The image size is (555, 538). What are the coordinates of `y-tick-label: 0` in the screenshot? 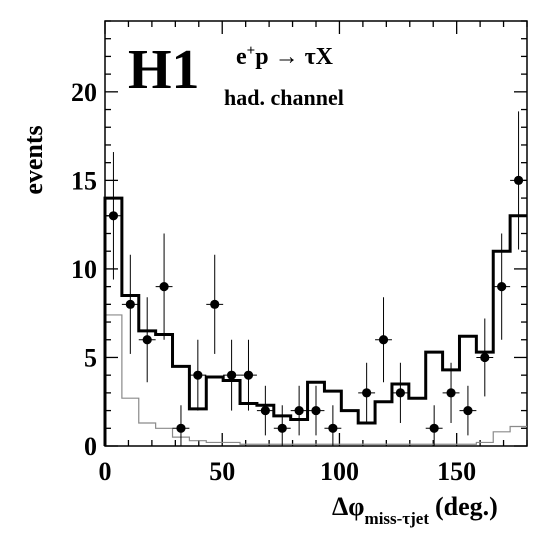 It's located at (90, 446).